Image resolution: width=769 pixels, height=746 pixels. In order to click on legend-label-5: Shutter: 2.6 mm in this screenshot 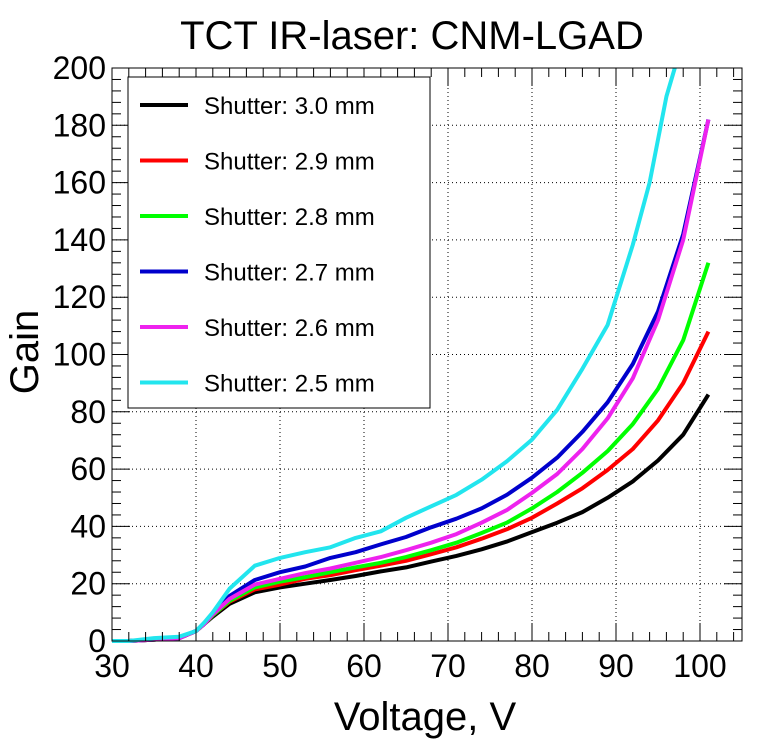, I will do `click(289, 328)`.